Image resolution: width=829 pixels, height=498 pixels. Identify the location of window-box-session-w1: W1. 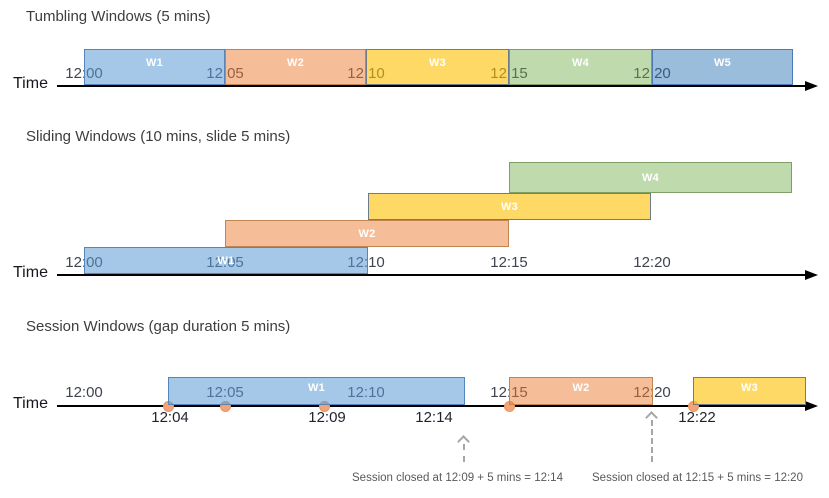
(316, 391).